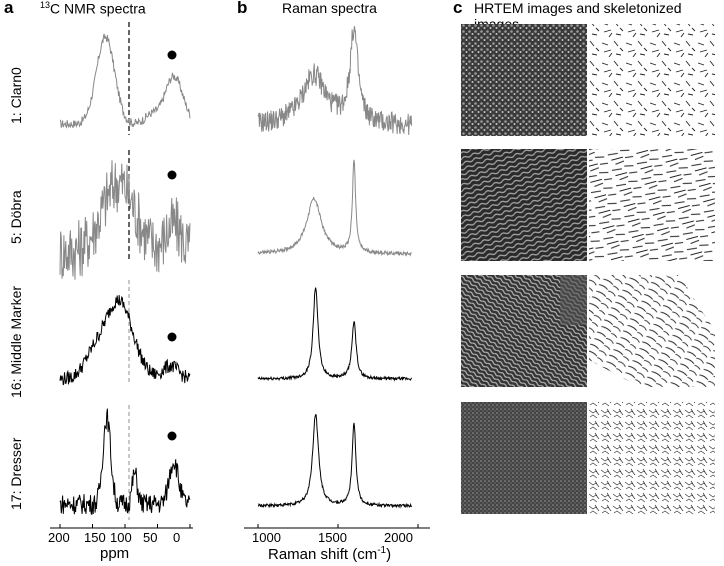 This screenshot has width=724, height=566. What do you see at coordinates (115, 553) in the screenshot?
I see `nmr-axis-label: ppm` at bounding box center [115, 553].